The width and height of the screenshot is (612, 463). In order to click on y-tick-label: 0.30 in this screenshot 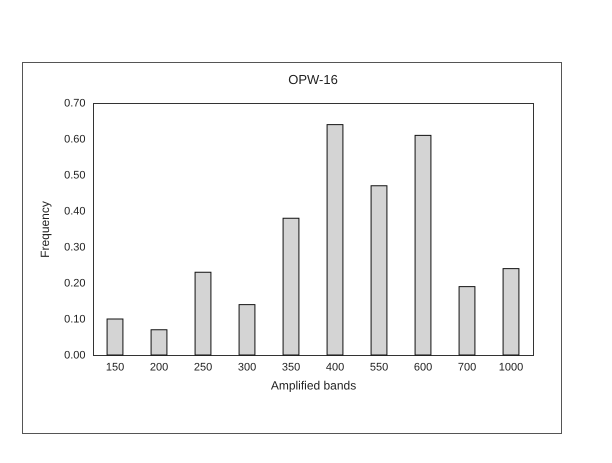, I will do `click(75, 248)`.